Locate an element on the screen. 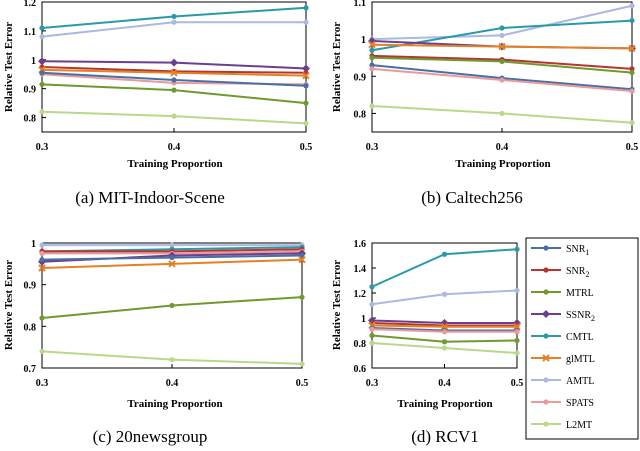 This screenshot has width=640, height=451. y-tick-label: 1.1 is located at coordinates (30, 32).